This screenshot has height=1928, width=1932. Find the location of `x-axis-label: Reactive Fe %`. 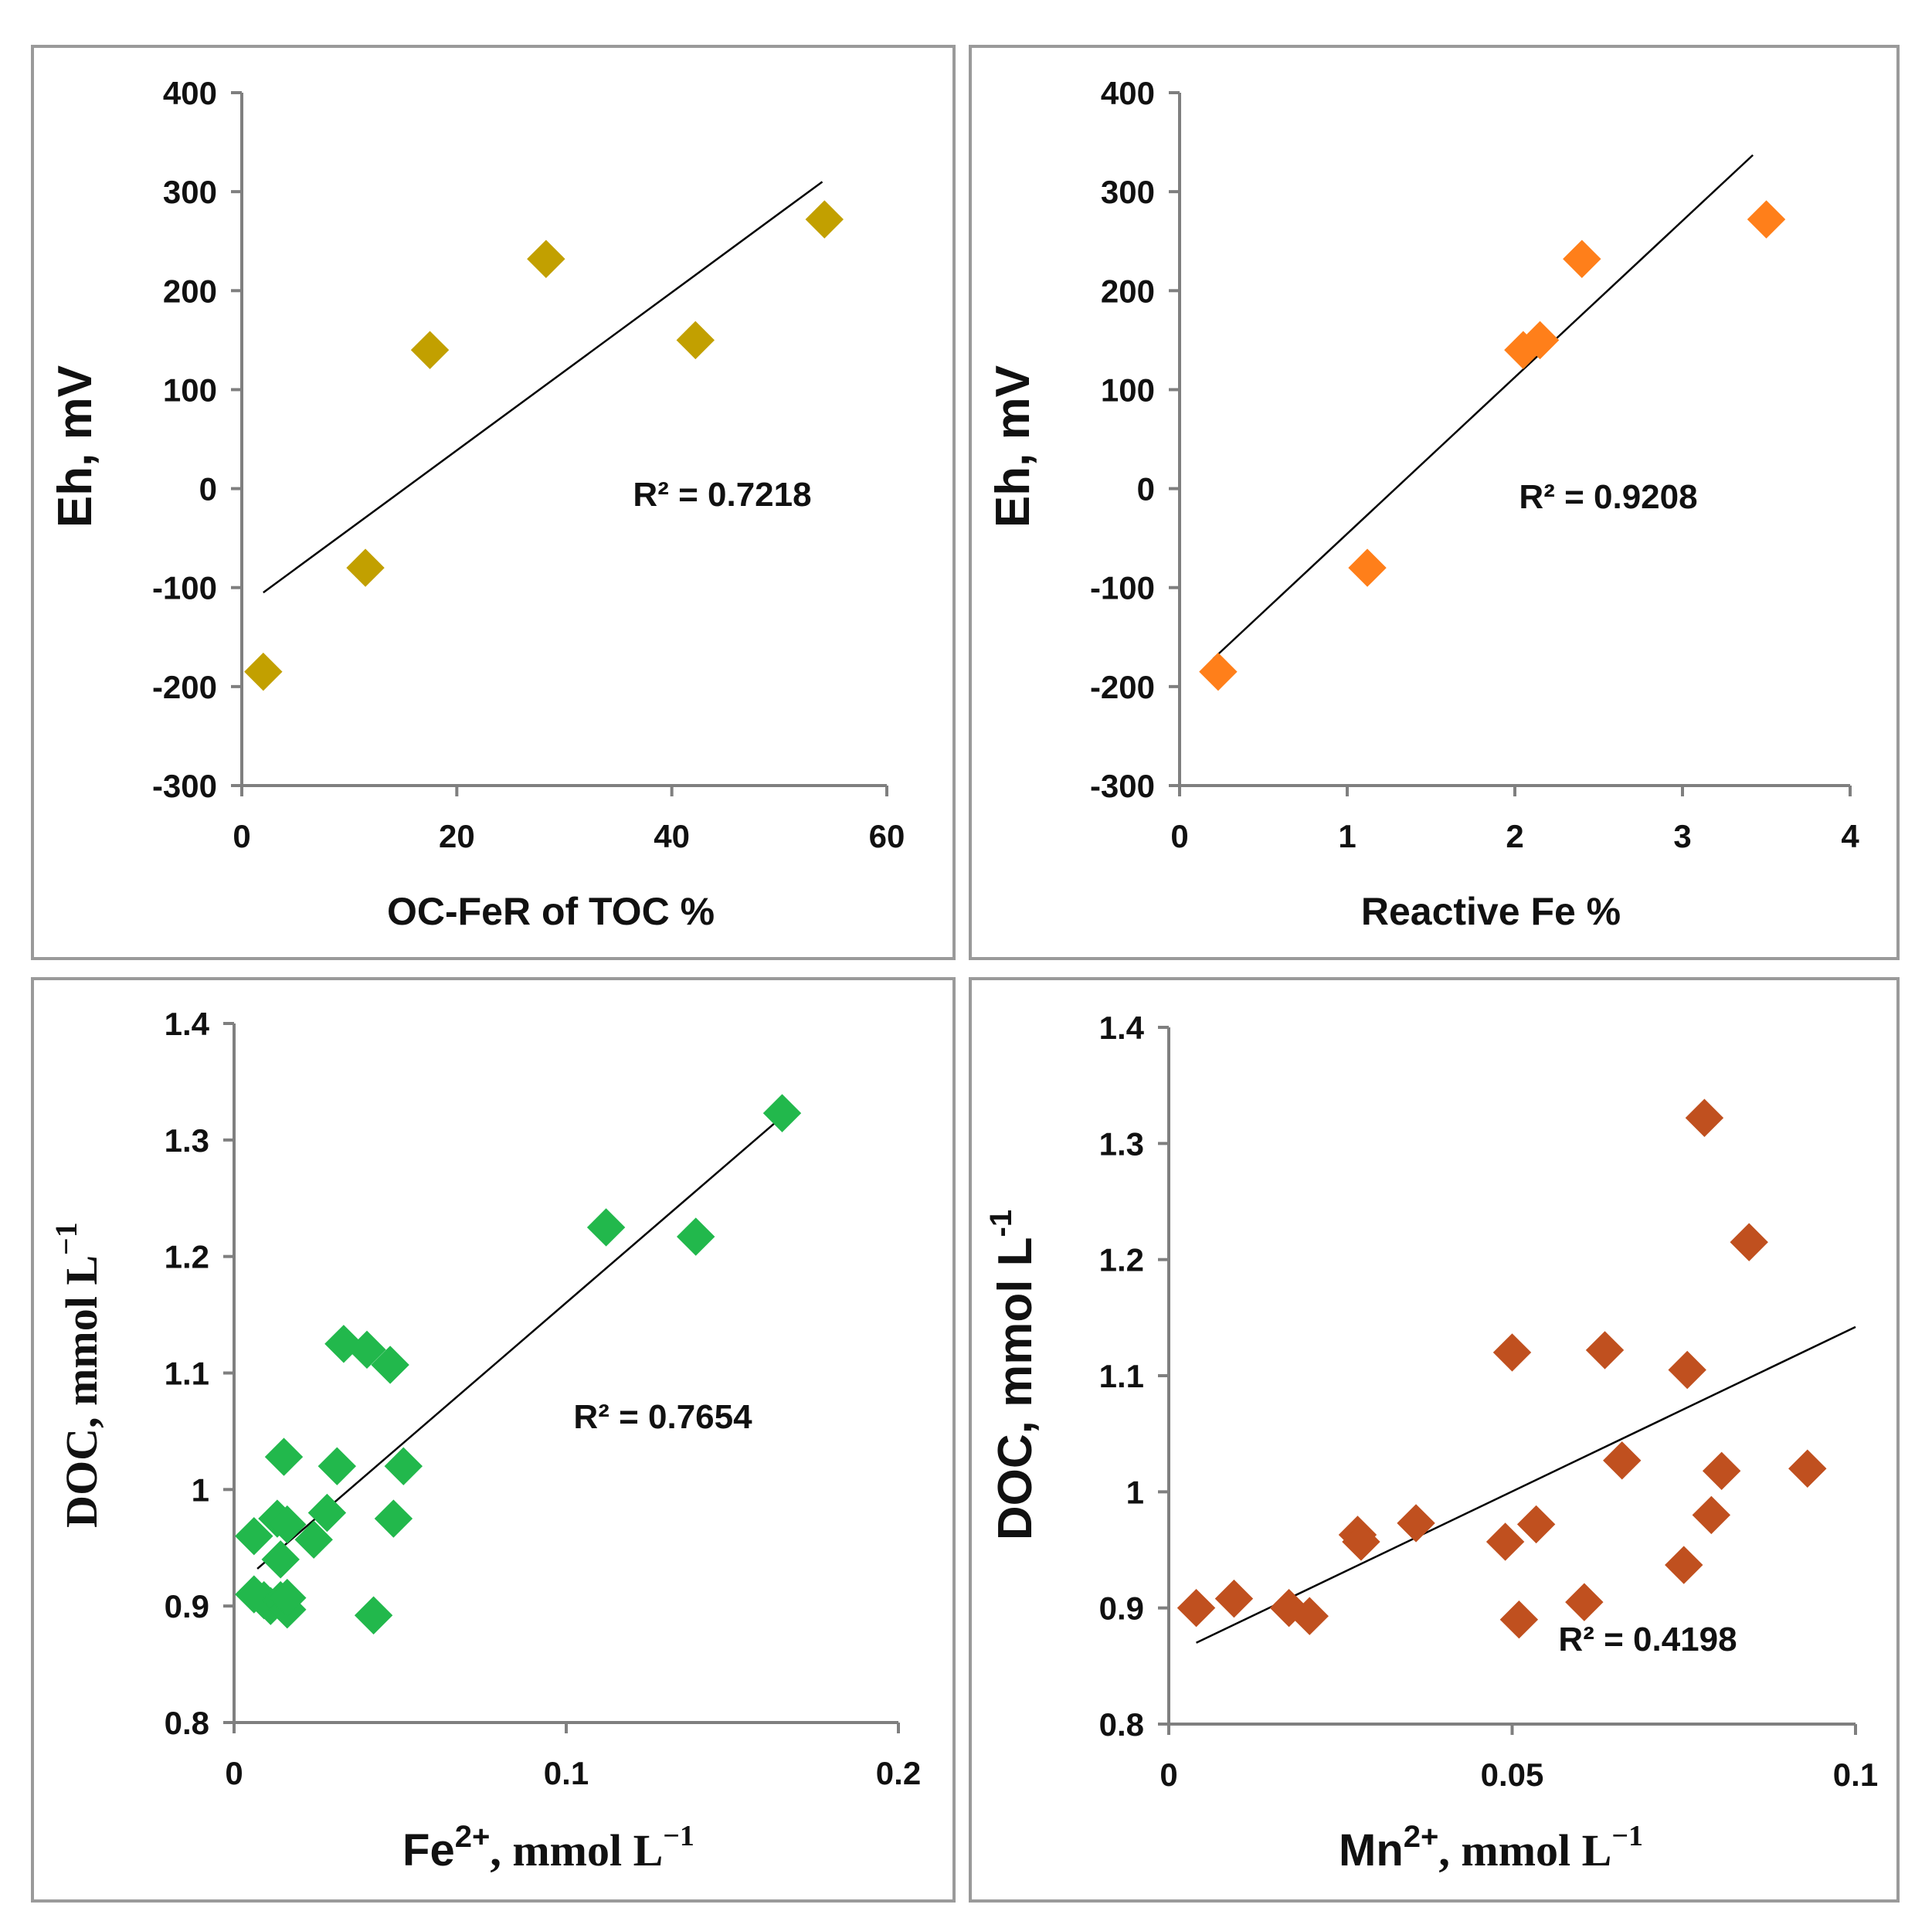

x-axis-label: Reactive Fe % is located at coordinates (1491, 912).